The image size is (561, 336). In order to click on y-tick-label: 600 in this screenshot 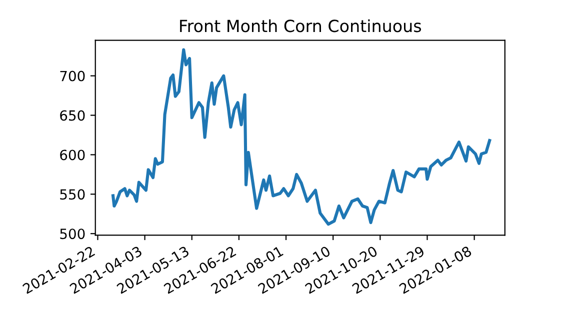, I will do `click(72, 155)`.